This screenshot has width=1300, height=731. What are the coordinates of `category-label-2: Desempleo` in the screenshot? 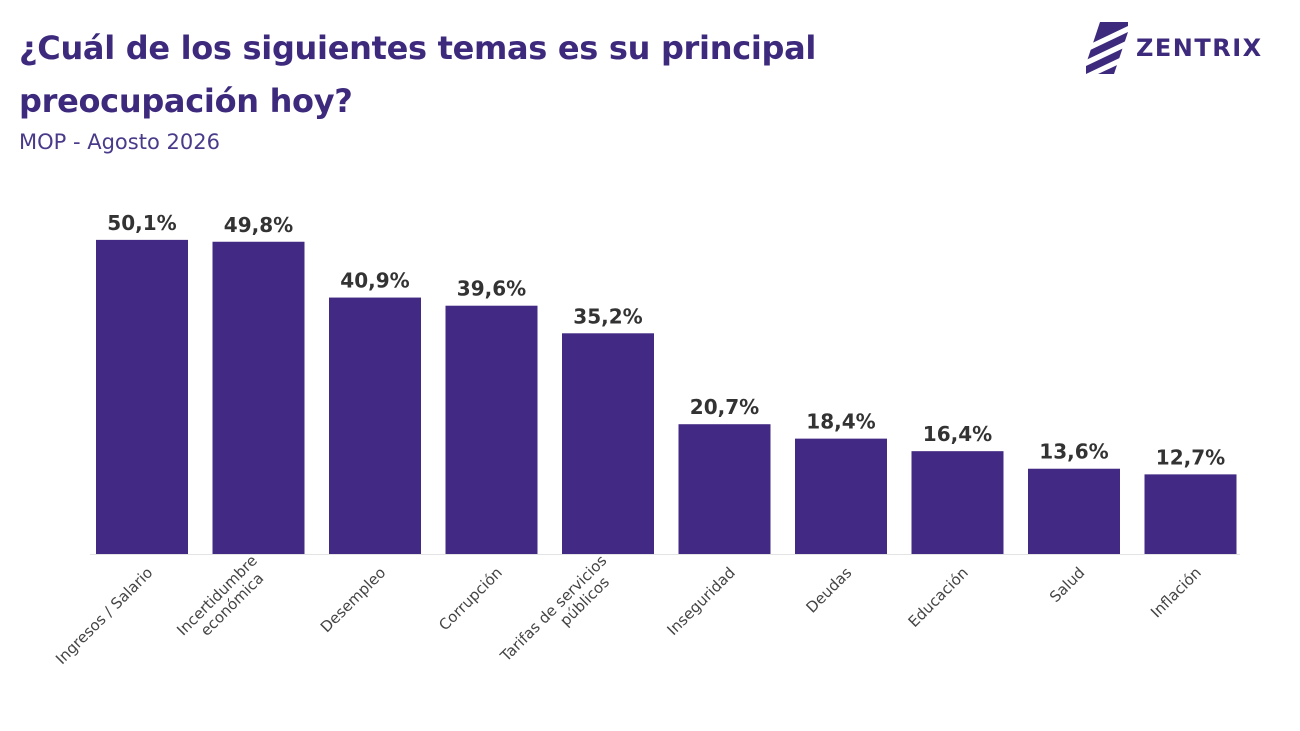 It's located at (353, 600).